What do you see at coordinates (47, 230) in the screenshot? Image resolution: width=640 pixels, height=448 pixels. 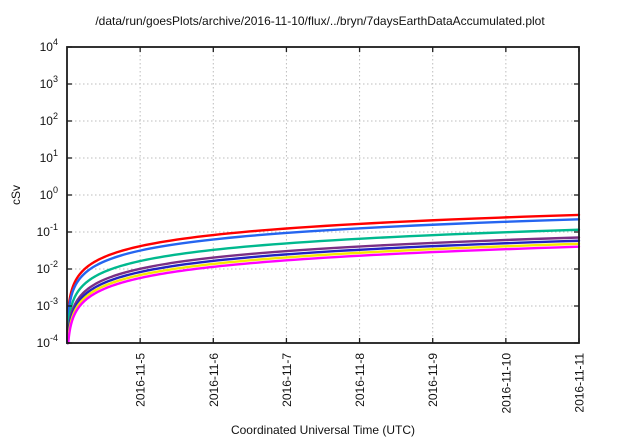 I see `y-tick-label: 10⁻¹` at bounding box center [47, 230].